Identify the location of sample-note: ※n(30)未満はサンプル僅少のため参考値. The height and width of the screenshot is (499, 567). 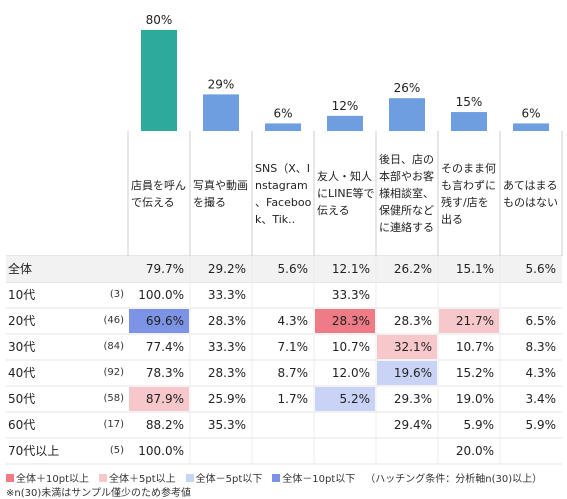
(98, 493).